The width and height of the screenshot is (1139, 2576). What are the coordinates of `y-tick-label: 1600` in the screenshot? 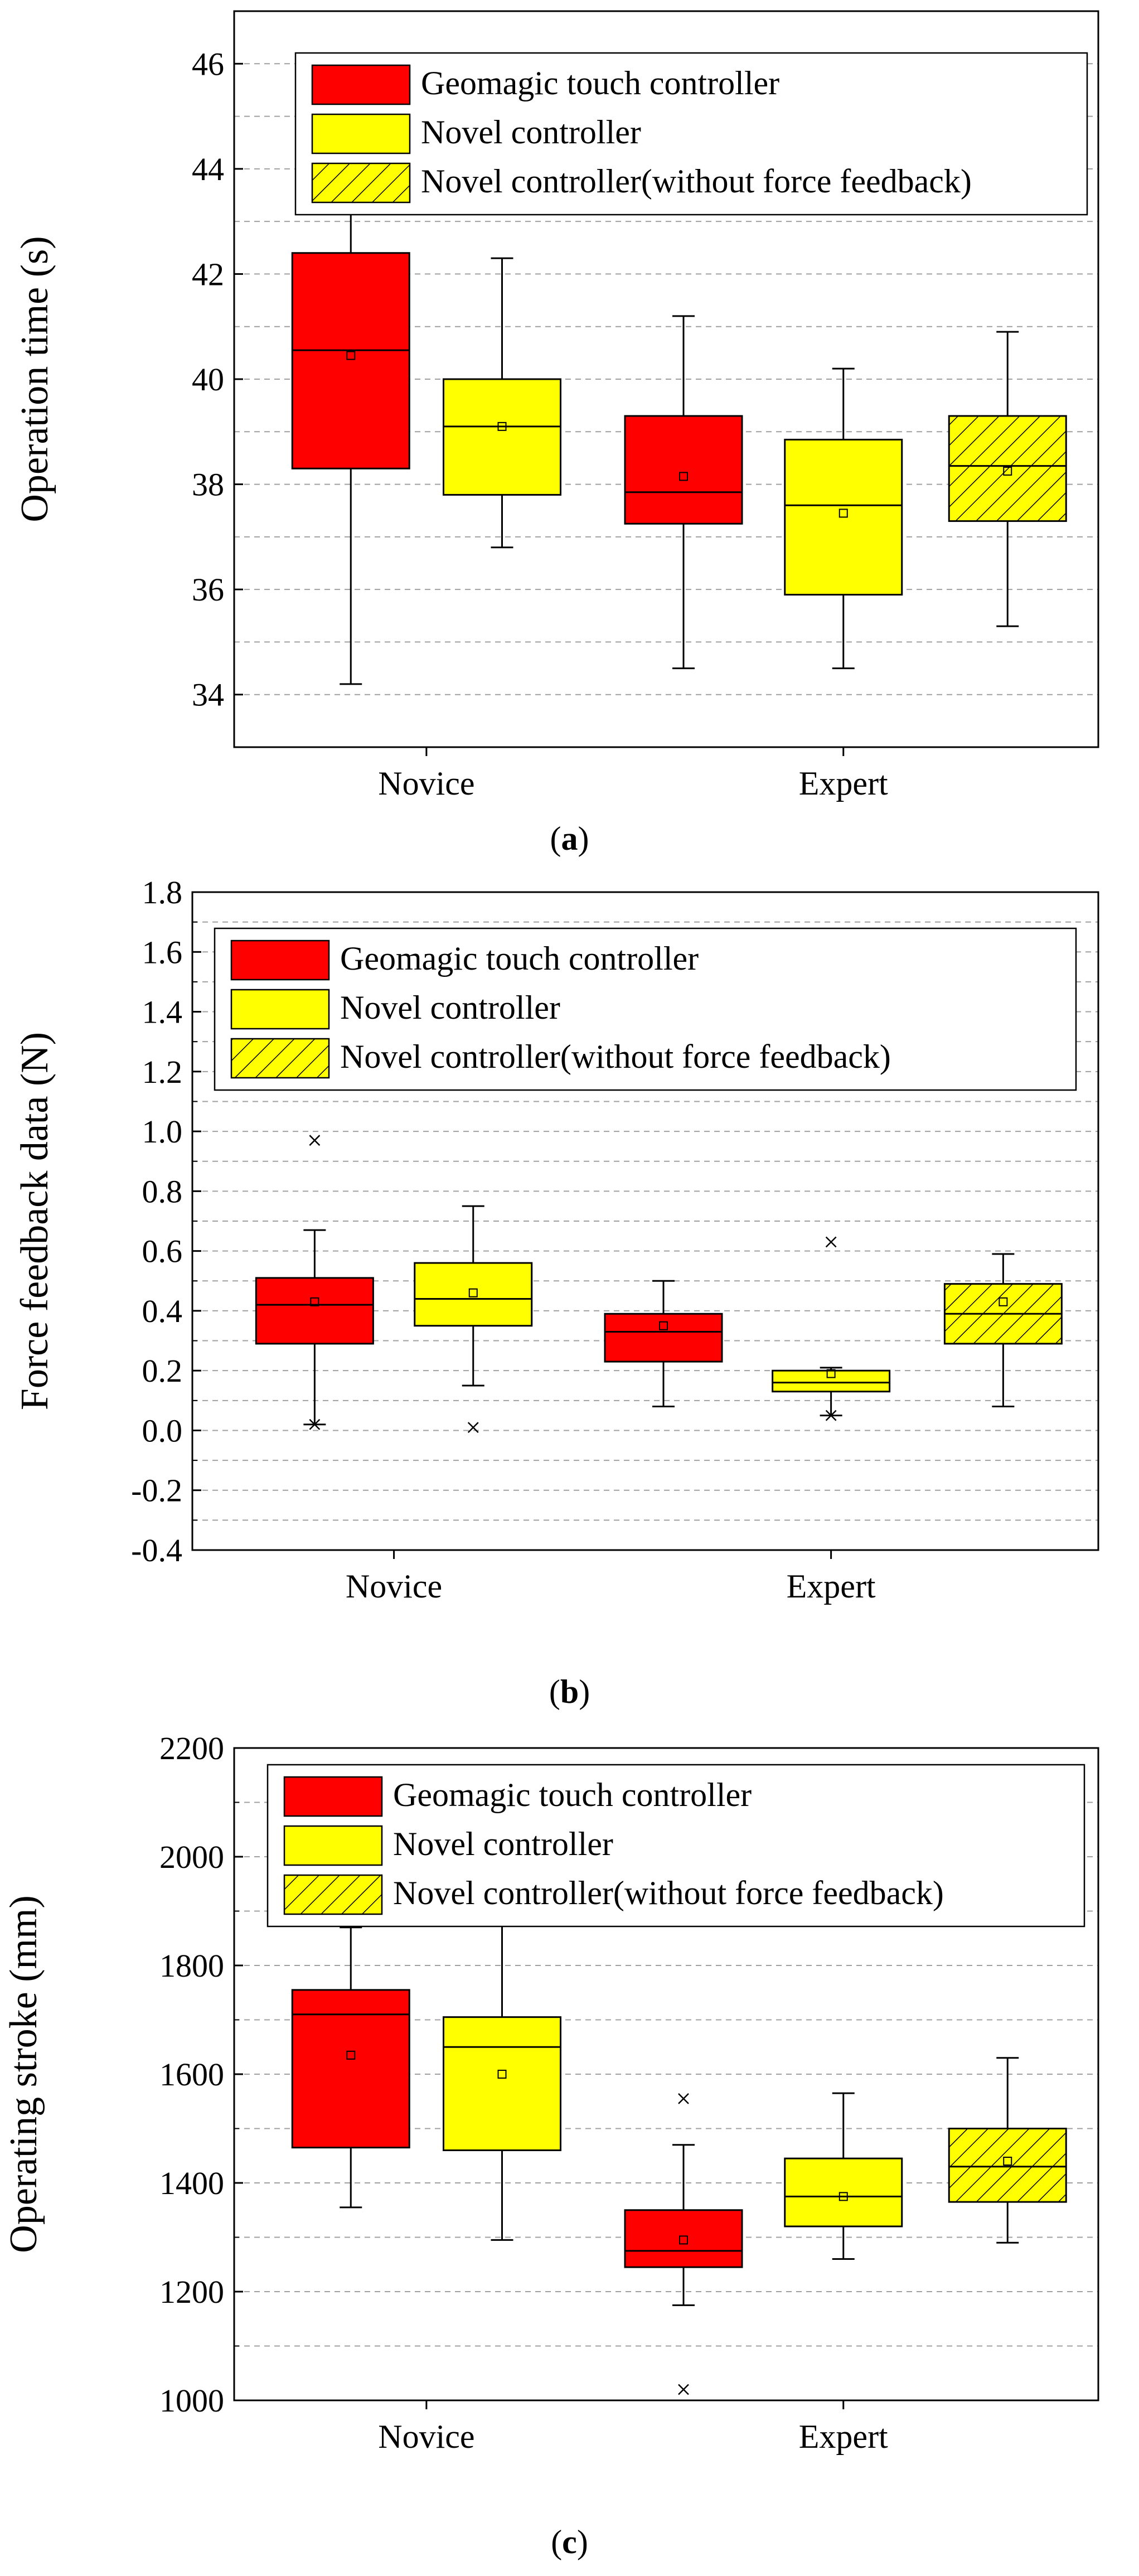 It's located at (191, 2074).